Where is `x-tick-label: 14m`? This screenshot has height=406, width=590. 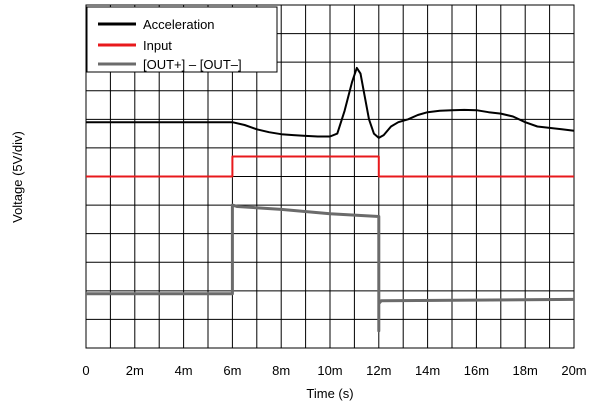
x-tick-label: 14m is located at coordinates (427, 370).